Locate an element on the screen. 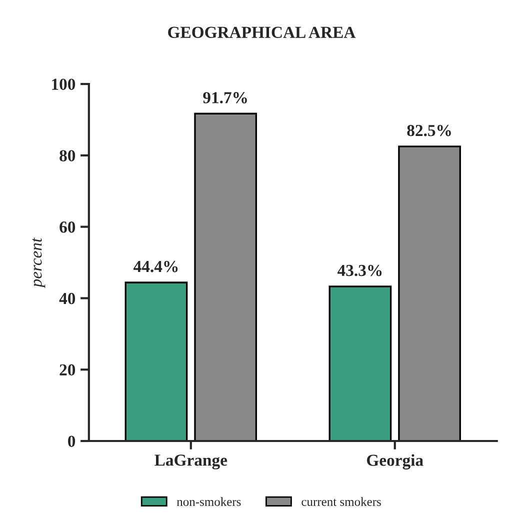 Image resolution: width=523 pixels, height=525 pixels. y-tick-label: 40 is located at coordinates (67, 298).